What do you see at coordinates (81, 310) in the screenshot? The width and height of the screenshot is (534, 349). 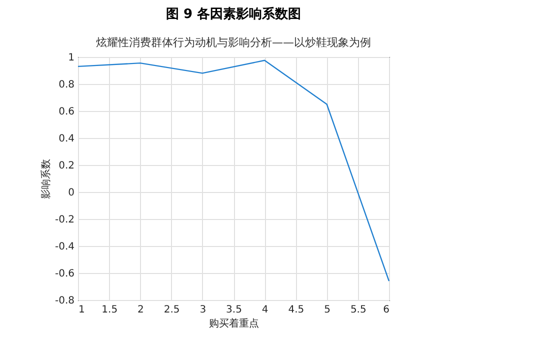 I see `x-tick-label: 1` at bounding box center [81, 310].